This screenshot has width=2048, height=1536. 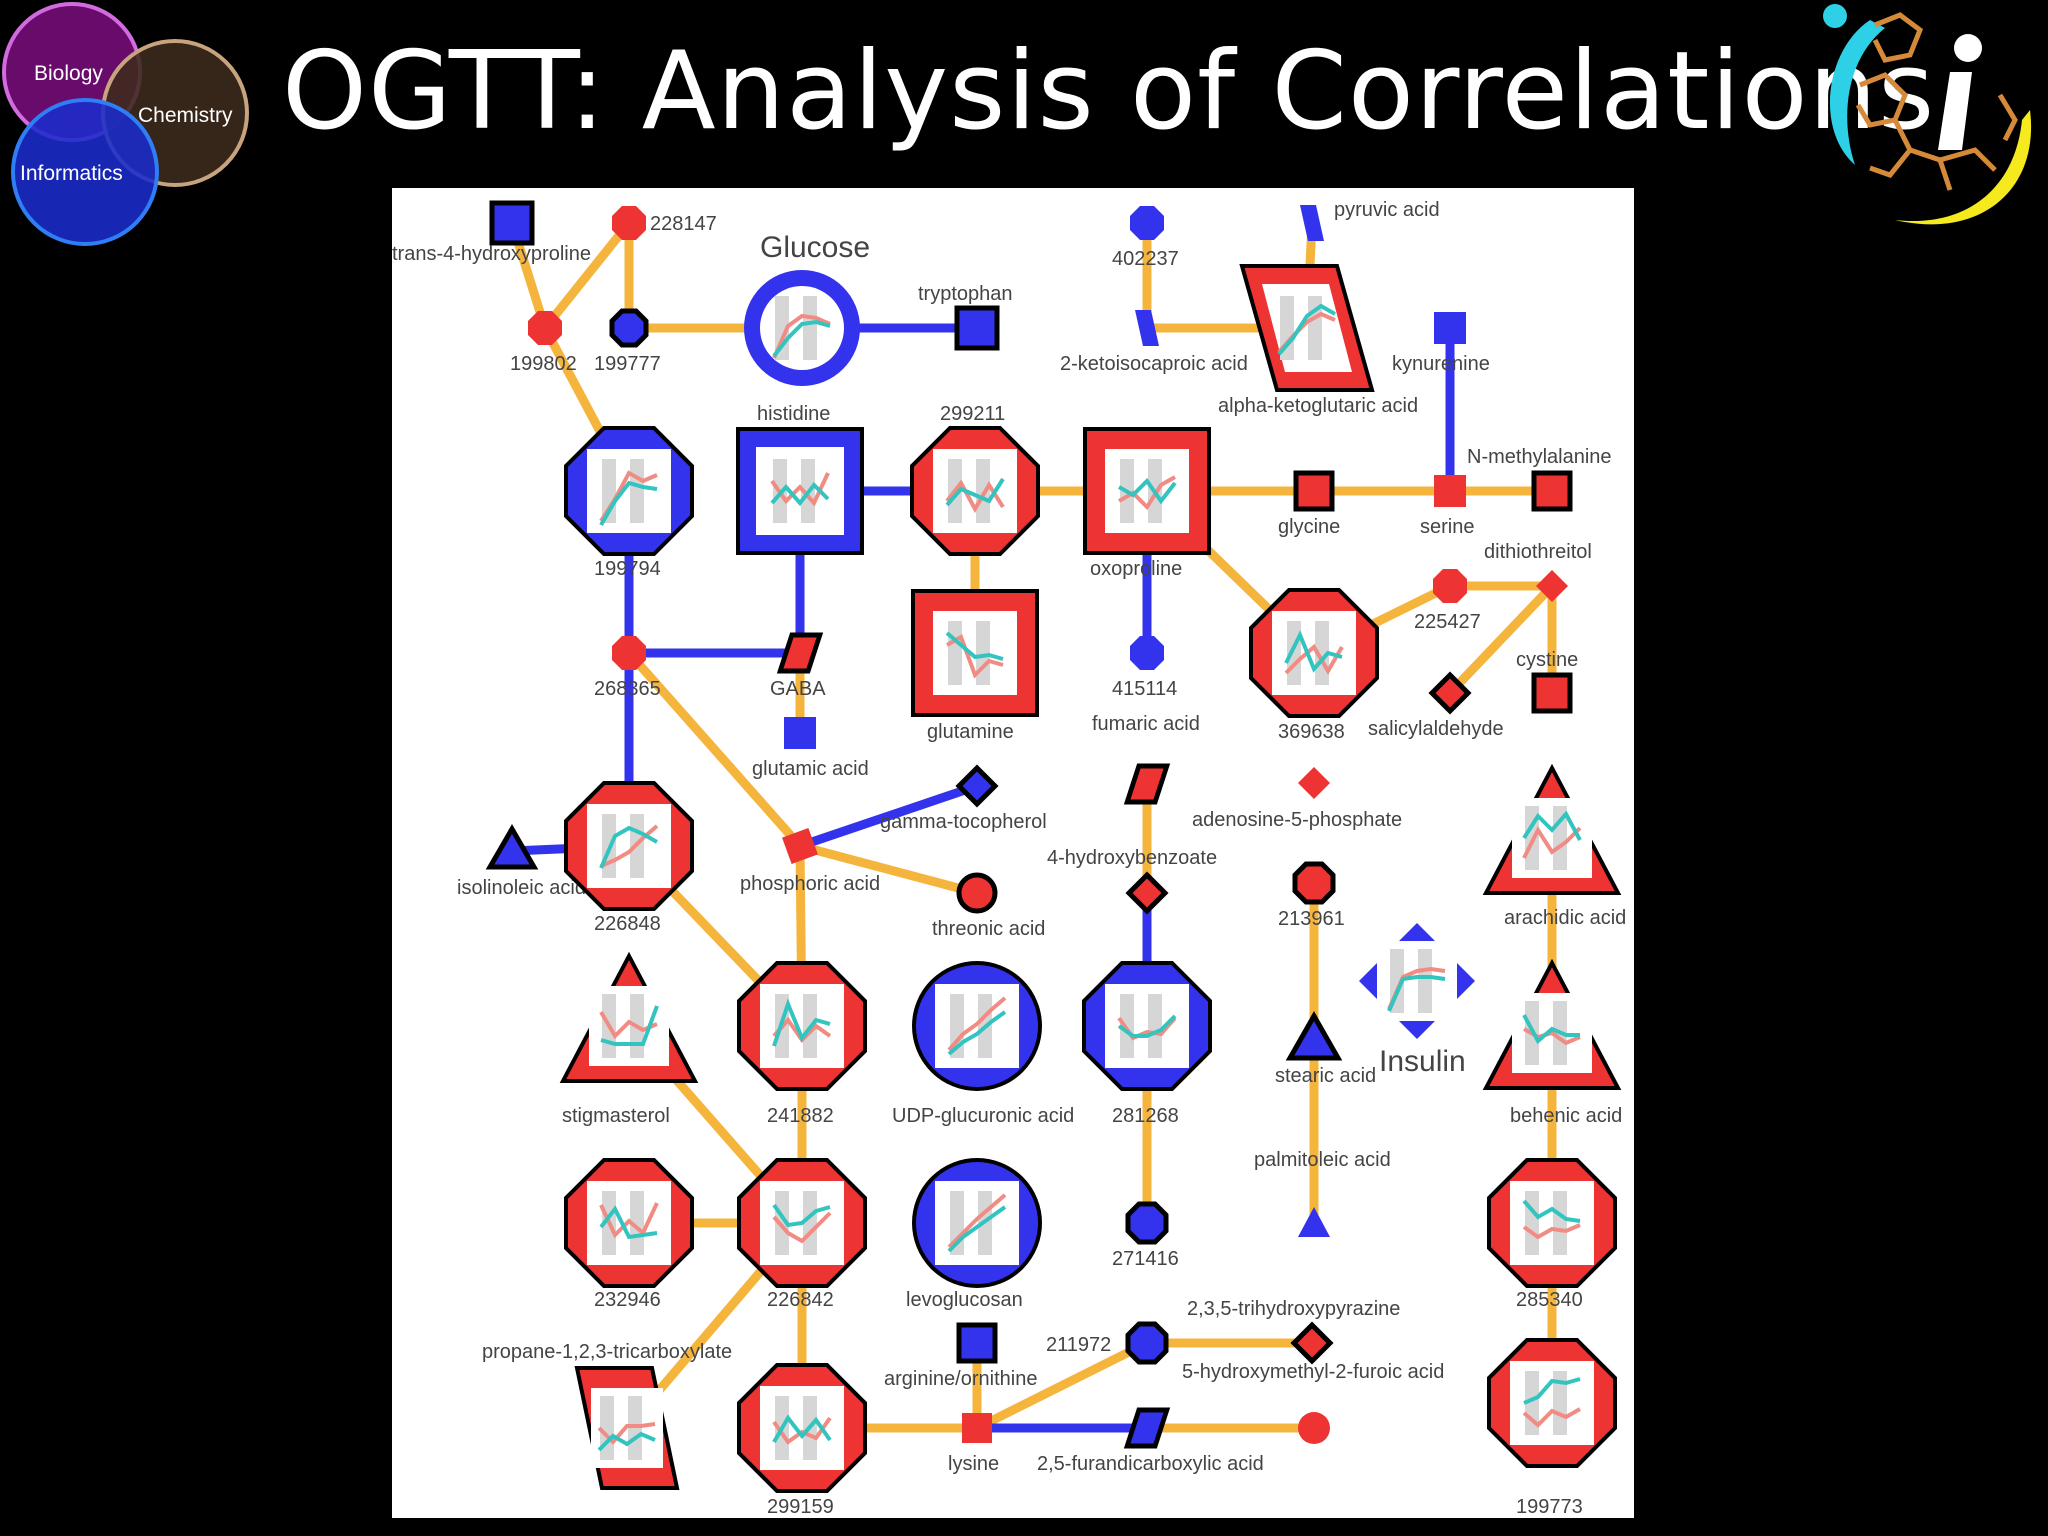 I want to click on node-oxoproline, so click(x=1147, y=491).